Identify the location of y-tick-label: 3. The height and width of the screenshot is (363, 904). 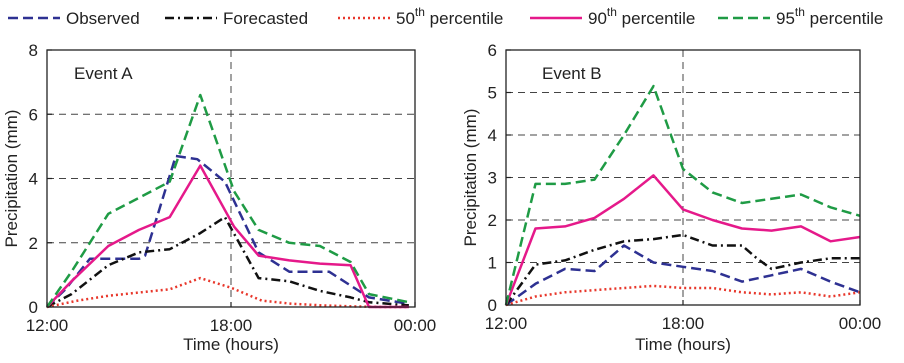
(492, 178).